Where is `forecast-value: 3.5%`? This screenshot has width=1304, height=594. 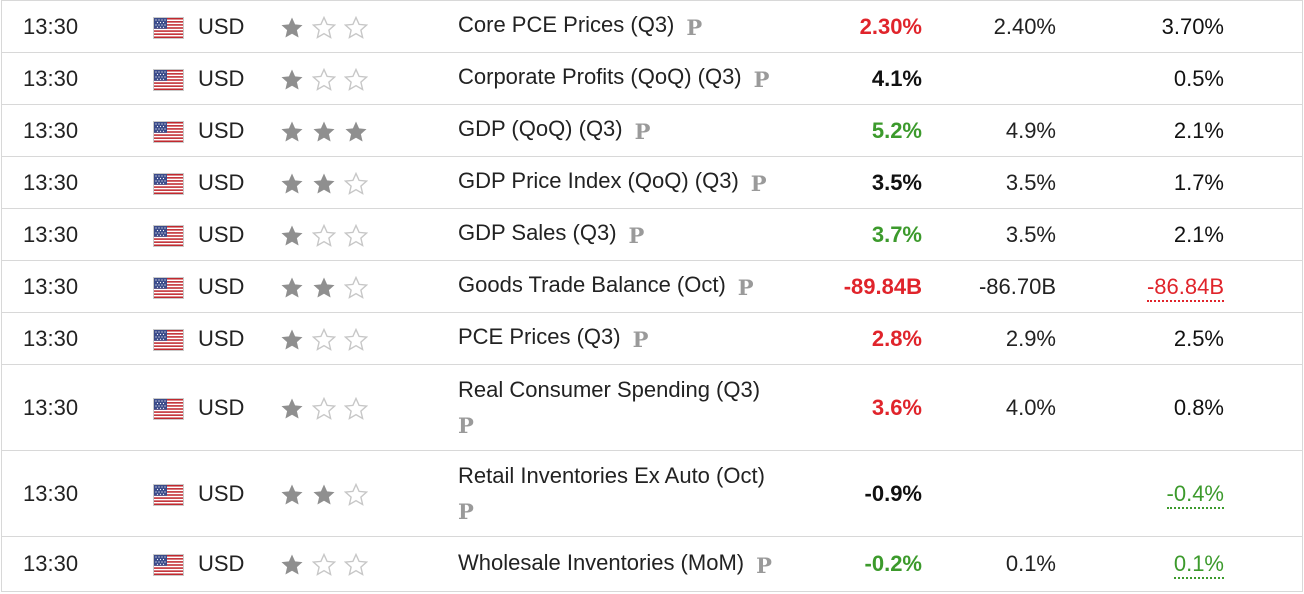 forecast-value: 3.5% is located at coordinates (989, 182).